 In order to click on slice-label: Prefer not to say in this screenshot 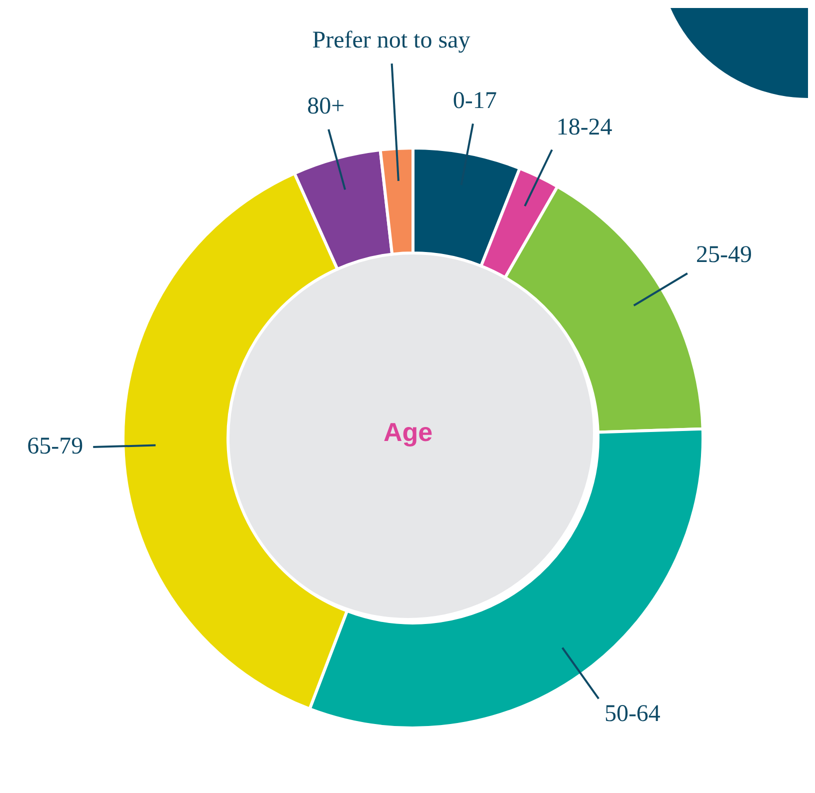, I will do `click(391, 41)`.